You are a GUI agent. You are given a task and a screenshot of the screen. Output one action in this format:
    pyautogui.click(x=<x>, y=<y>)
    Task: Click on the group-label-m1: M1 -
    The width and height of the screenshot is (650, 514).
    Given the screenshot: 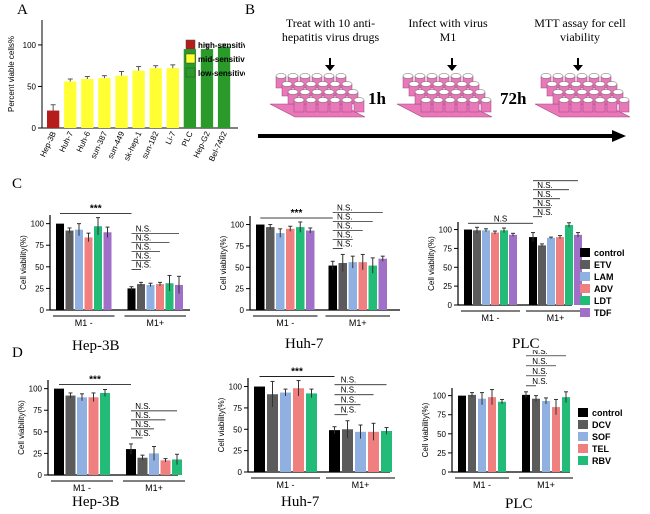 What is the action you would take?
    pyautogui.click(x=285, y=323)
    